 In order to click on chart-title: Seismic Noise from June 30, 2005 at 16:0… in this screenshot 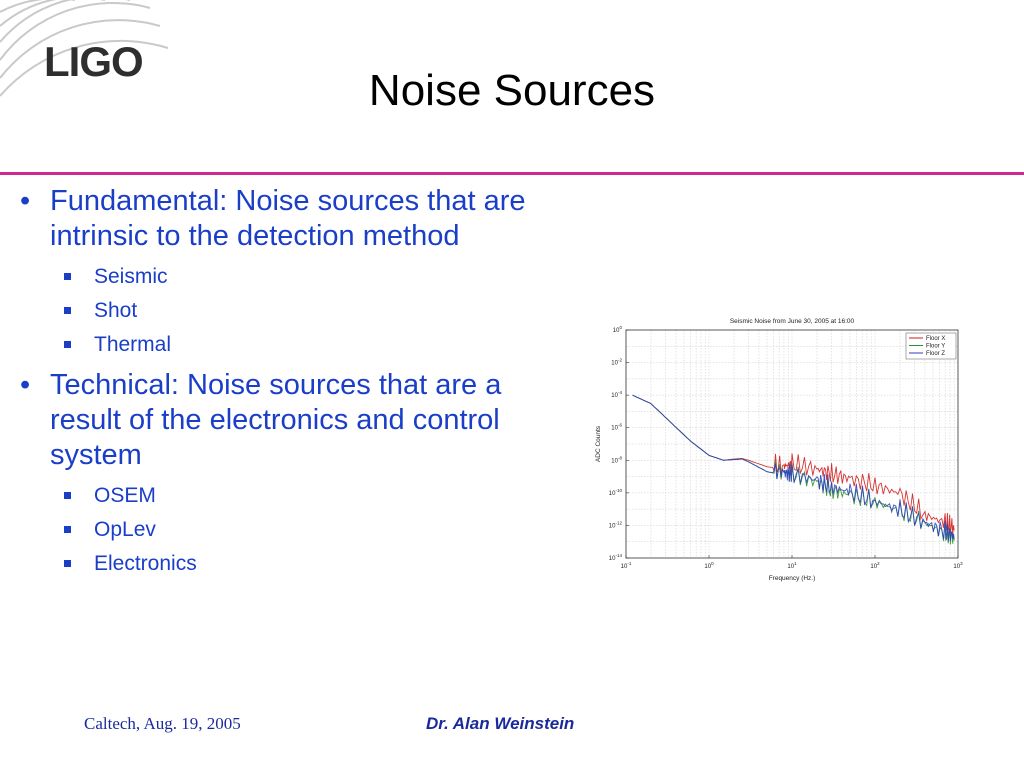, I will do `click(792, 321)`.